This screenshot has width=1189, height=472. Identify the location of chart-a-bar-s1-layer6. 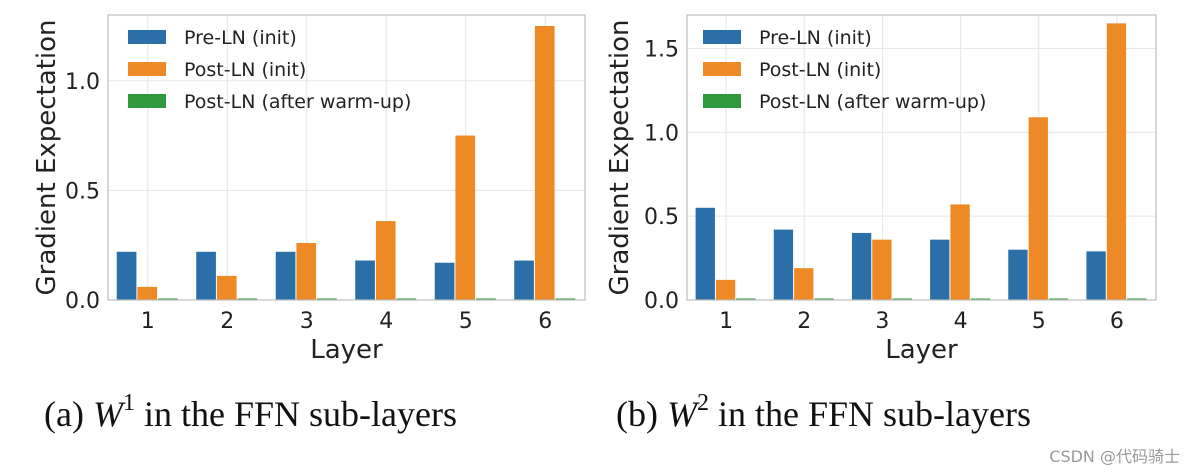
(524, 280).